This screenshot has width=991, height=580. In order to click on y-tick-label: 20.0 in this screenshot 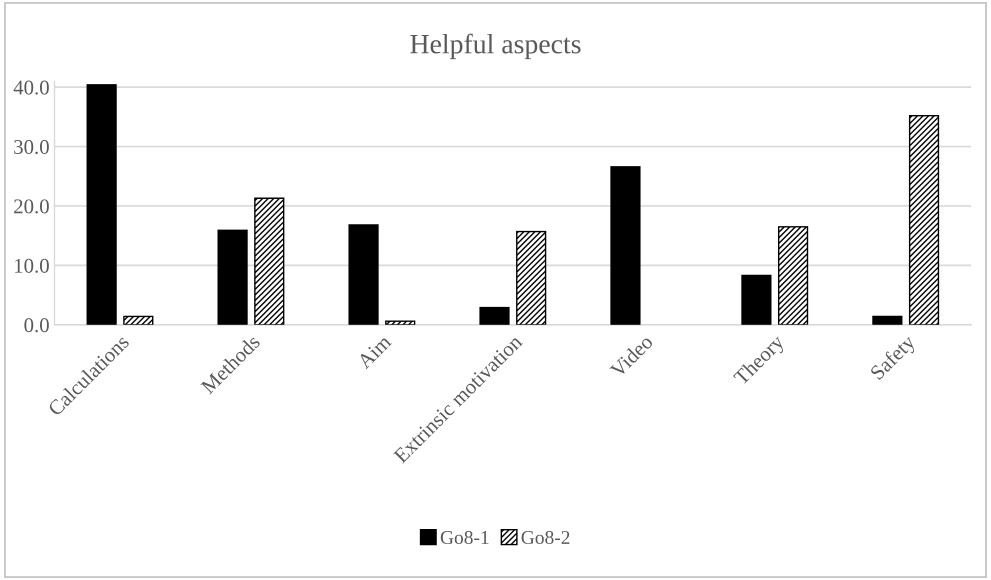, I will do `click(31, 206)`.